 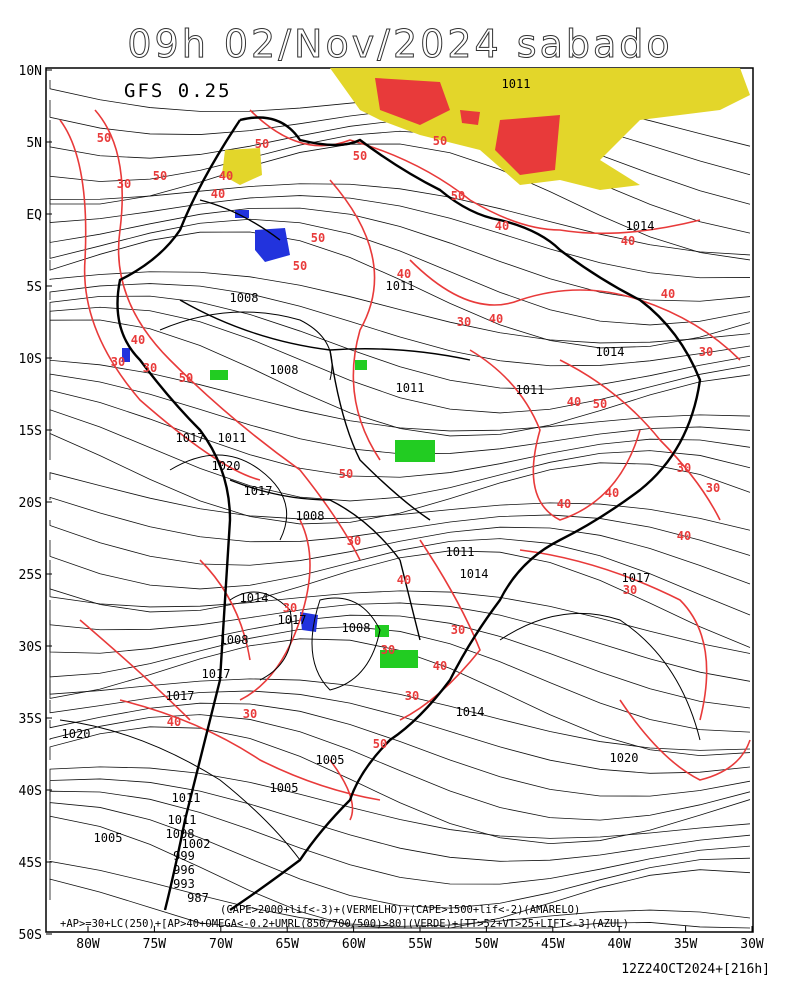 I want to click on lat-label: 5N, so click(x=34, y=143).